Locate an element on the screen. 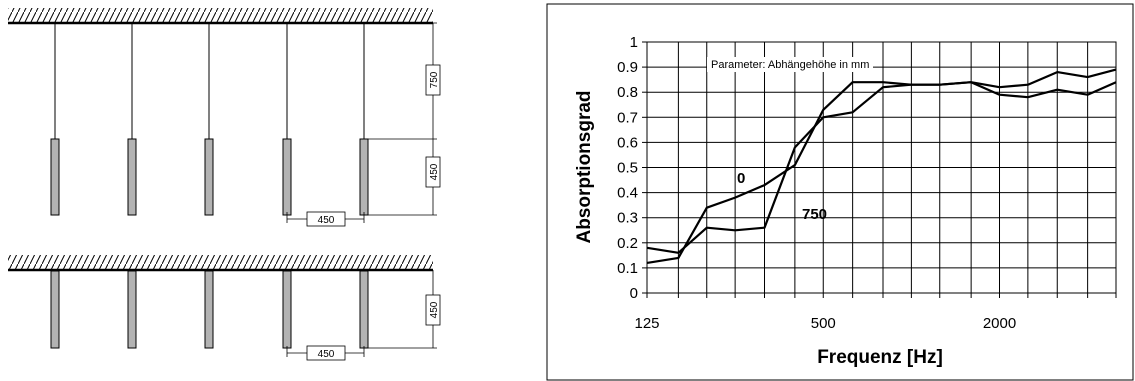 Image resolution: width=1135 pixels, height=381 pixels. x-tick-label: 2000 is located at coordinates (999, 323).